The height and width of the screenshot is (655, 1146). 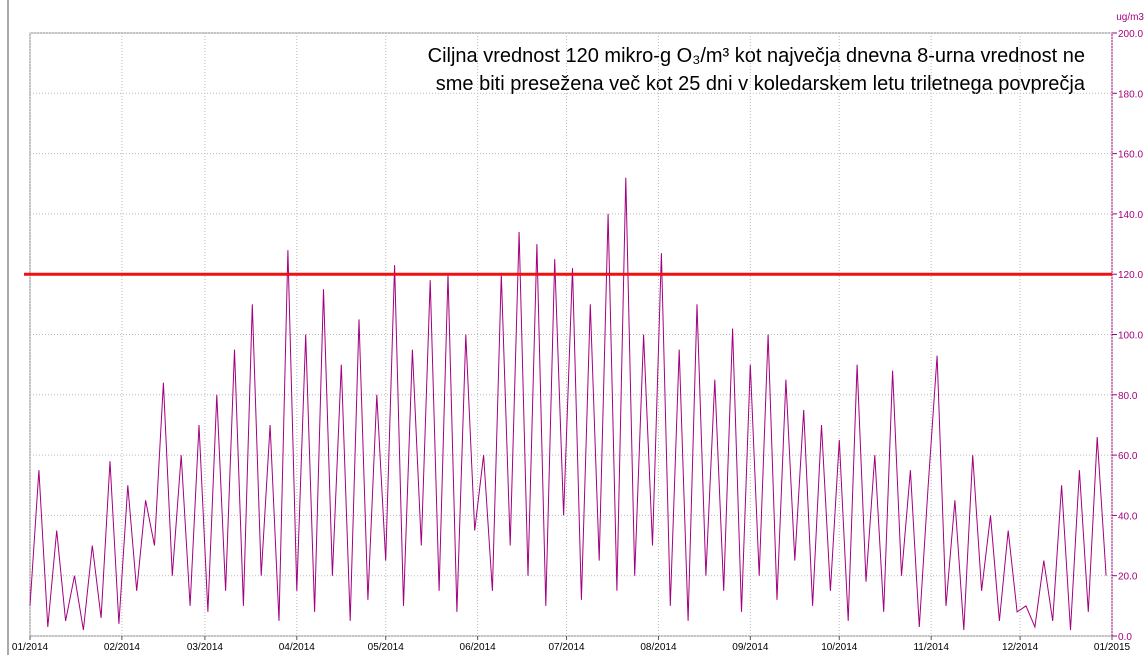 I want to click on y-tick-label: 120.0, so click(x=1130, y=275).